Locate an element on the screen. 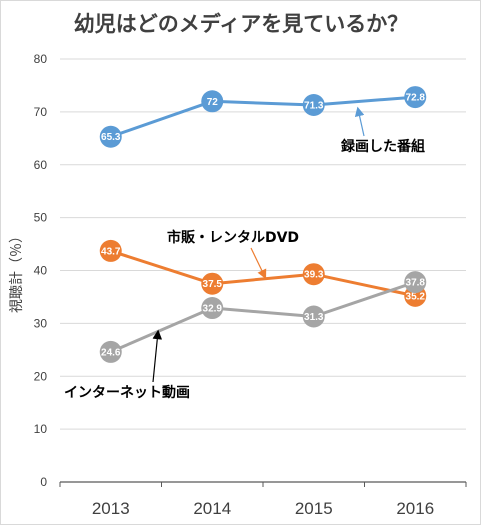 This screenshot has width=481, height=526. y-axis-ticks: 0 10 20 30 40 50 60 70 80 is located at coordinates (41, 270).